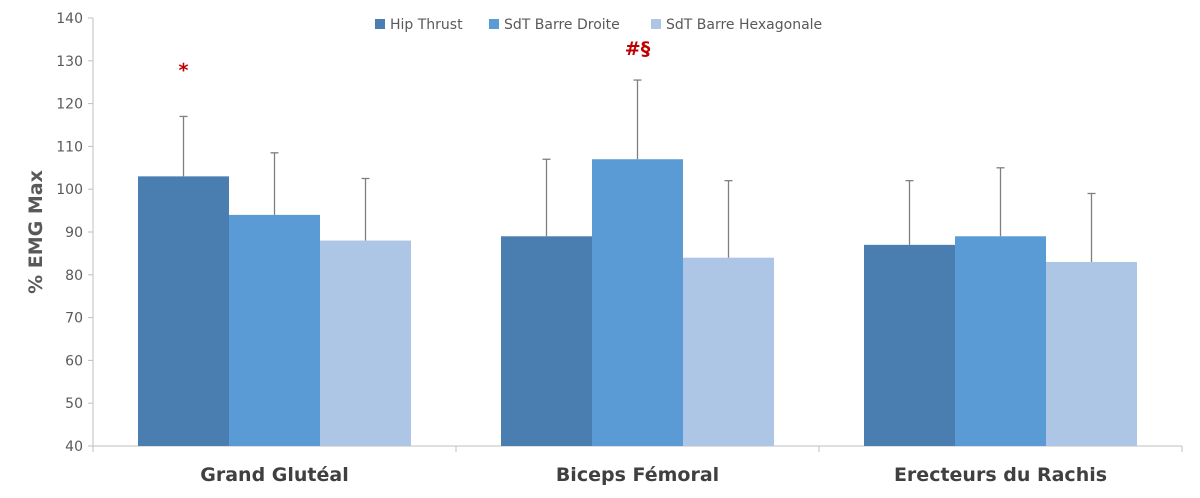  Describe the element at coordinates (74, 404) in the screenshot. I see `y-tick-label: 50` at that location.